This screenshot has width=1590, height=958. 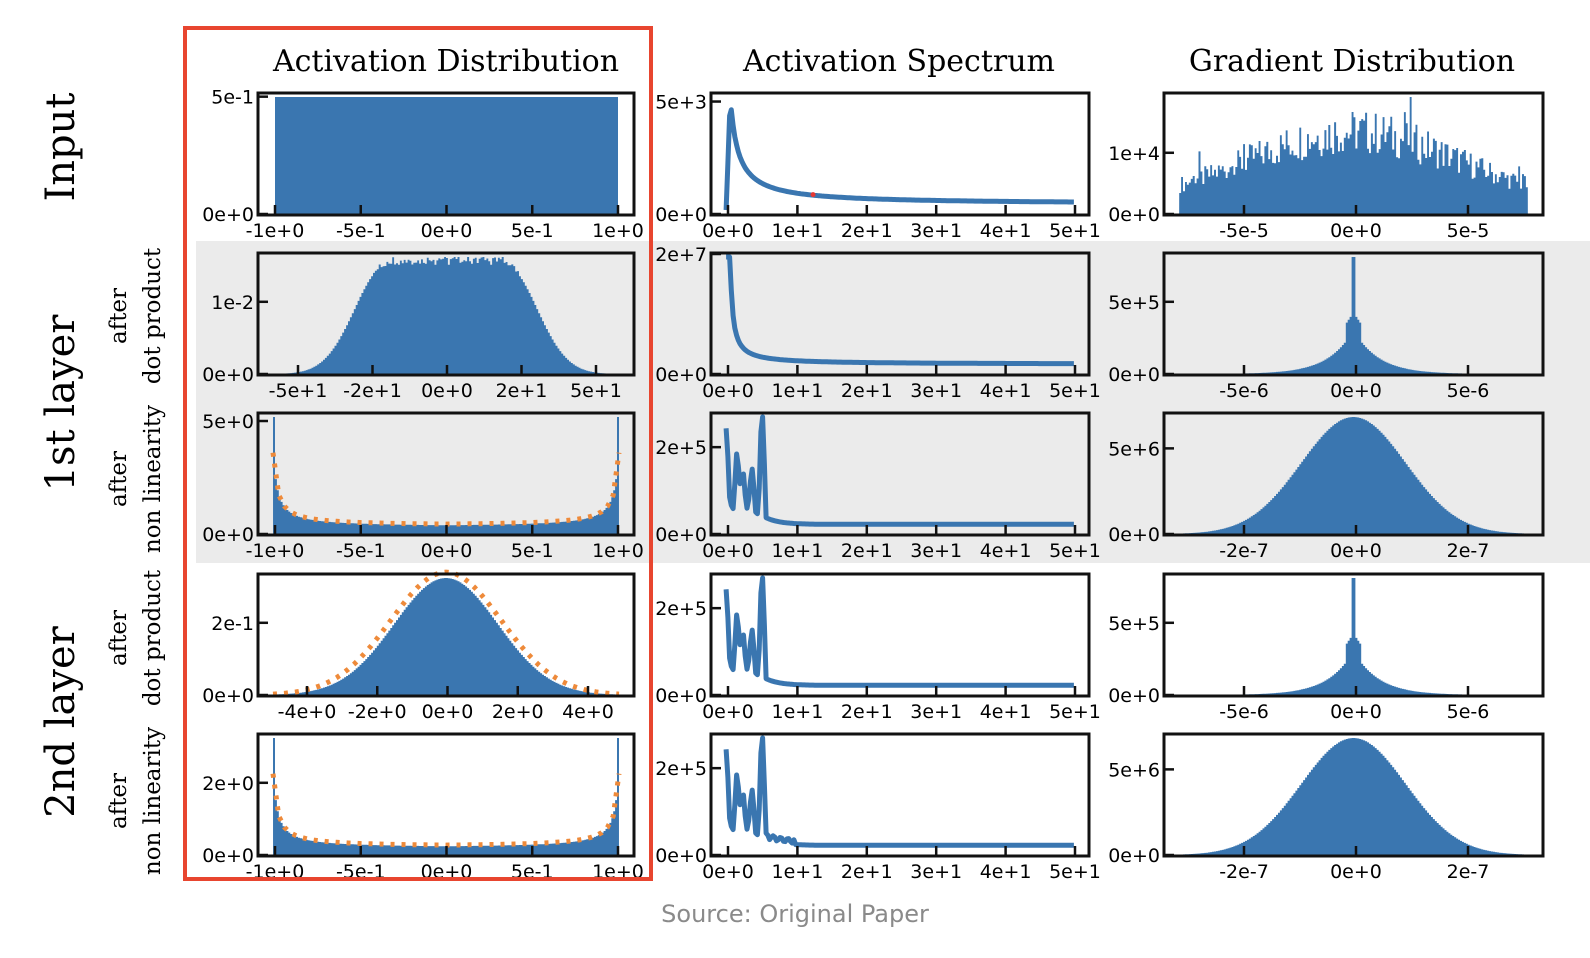 What do you see at coordinates (681, 103) in the screenshot?
I see `y-tick-label: 5e+3` at bounding box center [681, 103].